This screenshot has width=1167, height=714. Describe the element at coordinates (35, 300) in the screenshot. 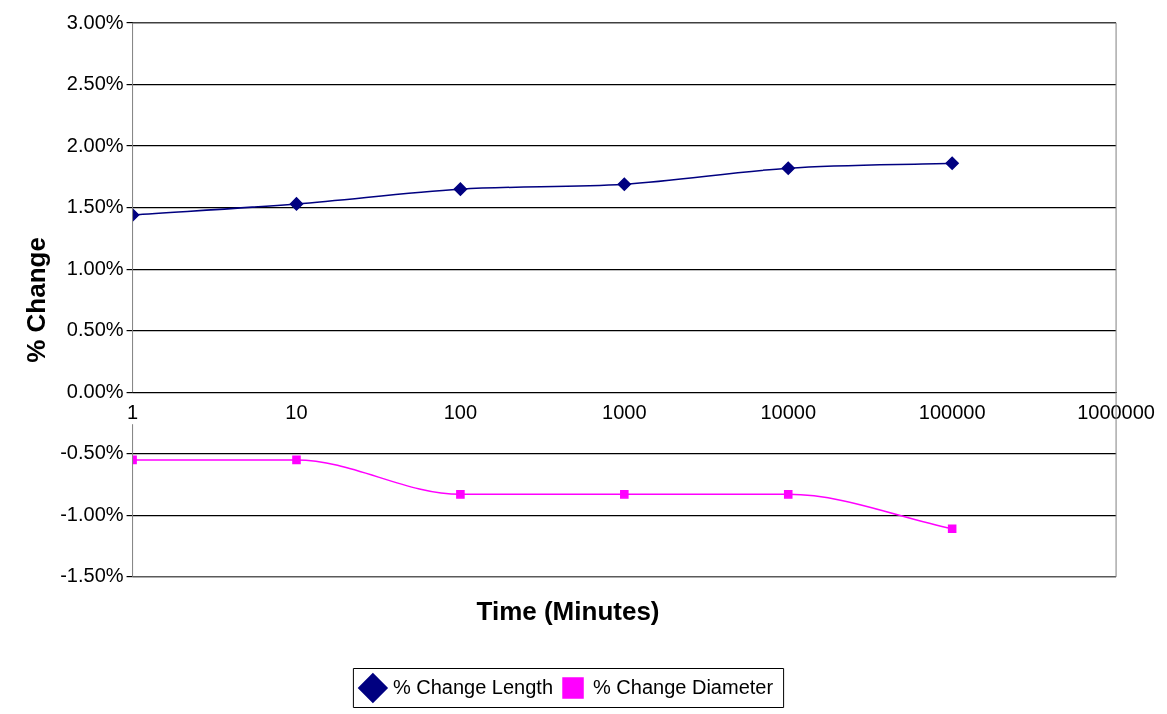

I see `y-axis-title: % Change` at that location.